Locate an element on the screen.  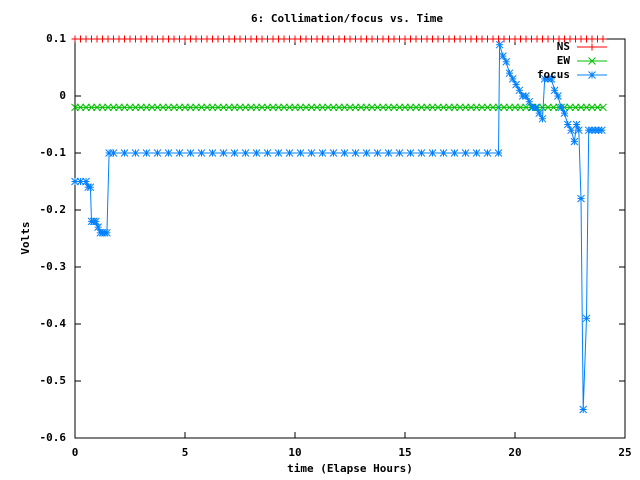
y-tick-label: -0.5 is located at coordinates (53, 380).